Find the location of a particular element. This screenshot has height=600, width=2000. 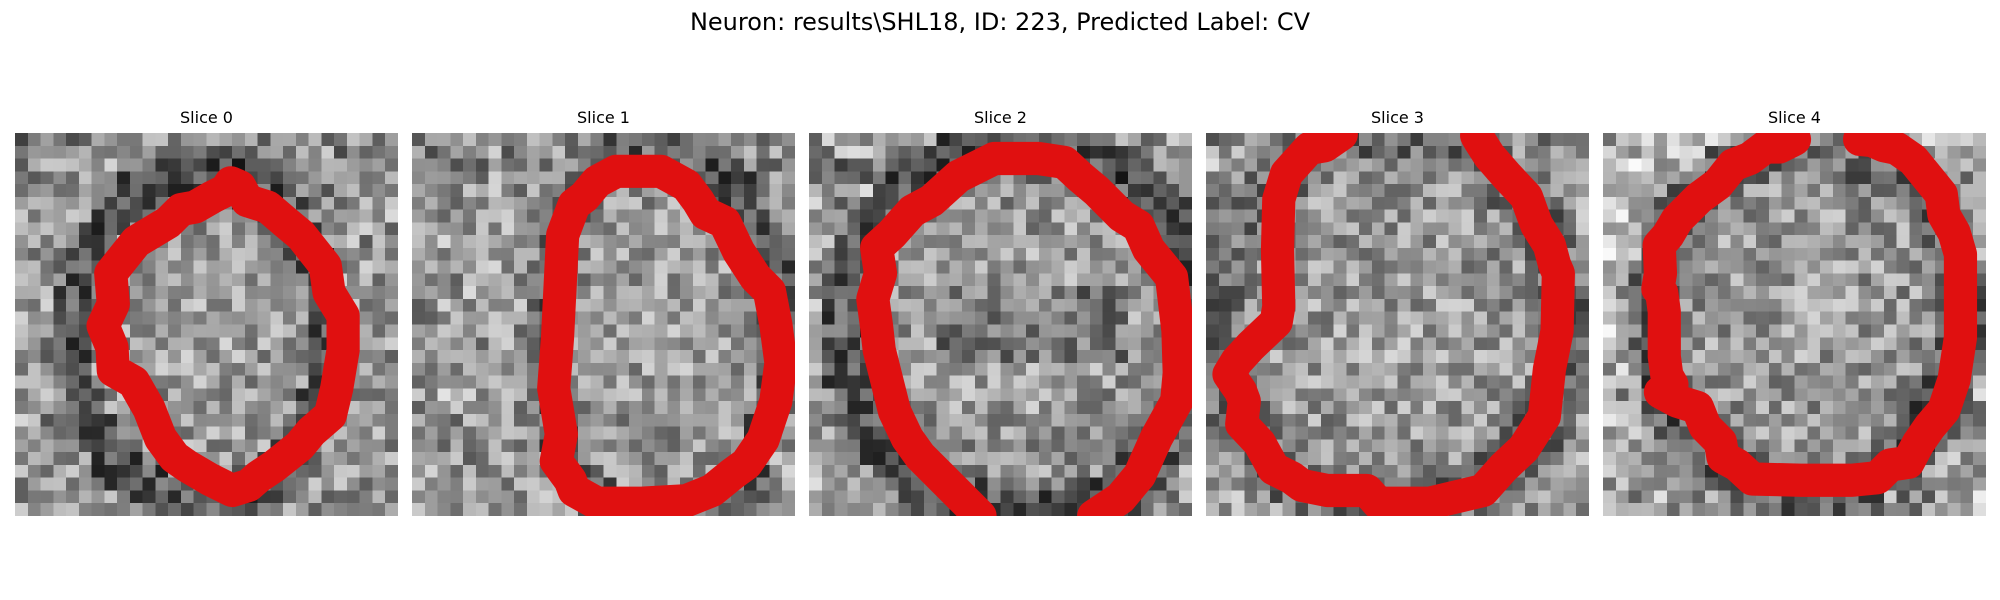

slice-title-2: Slice 2 is located at coordinates (1000, 117).